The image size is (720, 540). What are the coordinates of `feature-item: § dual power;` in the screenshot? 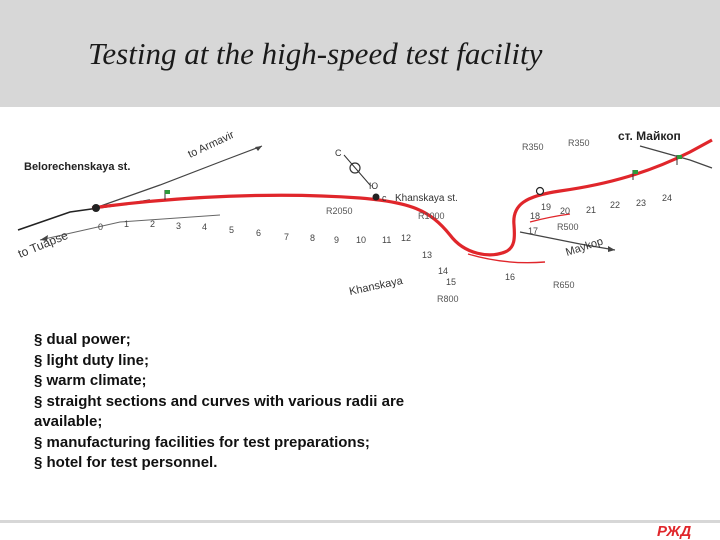 It's located at (294, 340).